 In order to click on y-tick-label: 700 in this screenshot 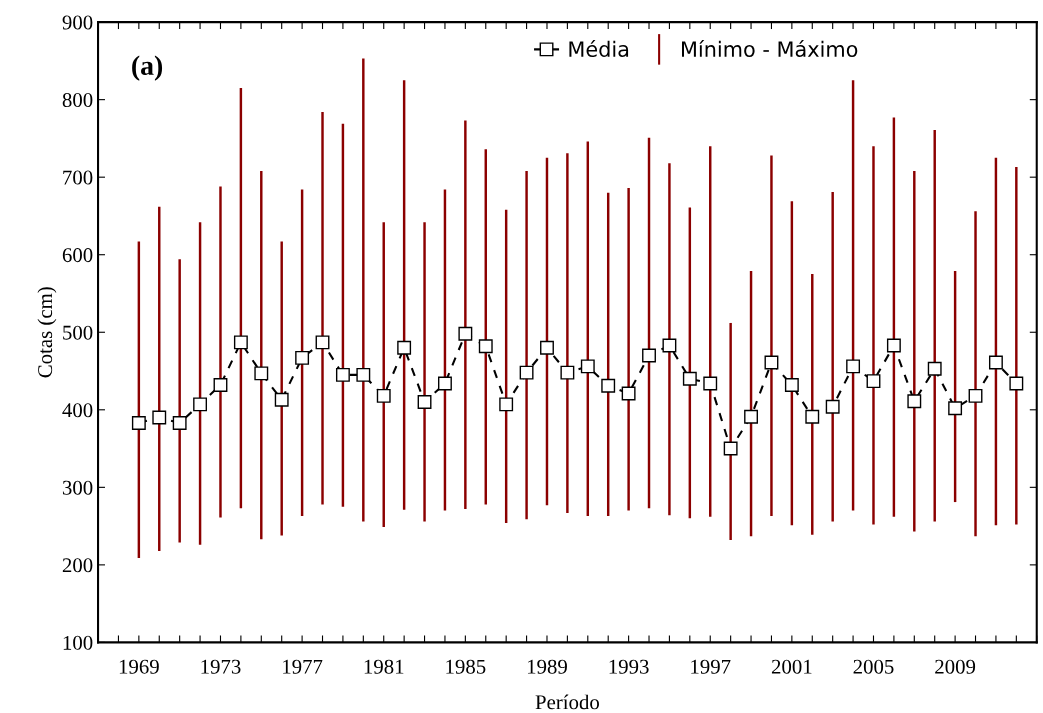, I will do `click(78, 177)`.